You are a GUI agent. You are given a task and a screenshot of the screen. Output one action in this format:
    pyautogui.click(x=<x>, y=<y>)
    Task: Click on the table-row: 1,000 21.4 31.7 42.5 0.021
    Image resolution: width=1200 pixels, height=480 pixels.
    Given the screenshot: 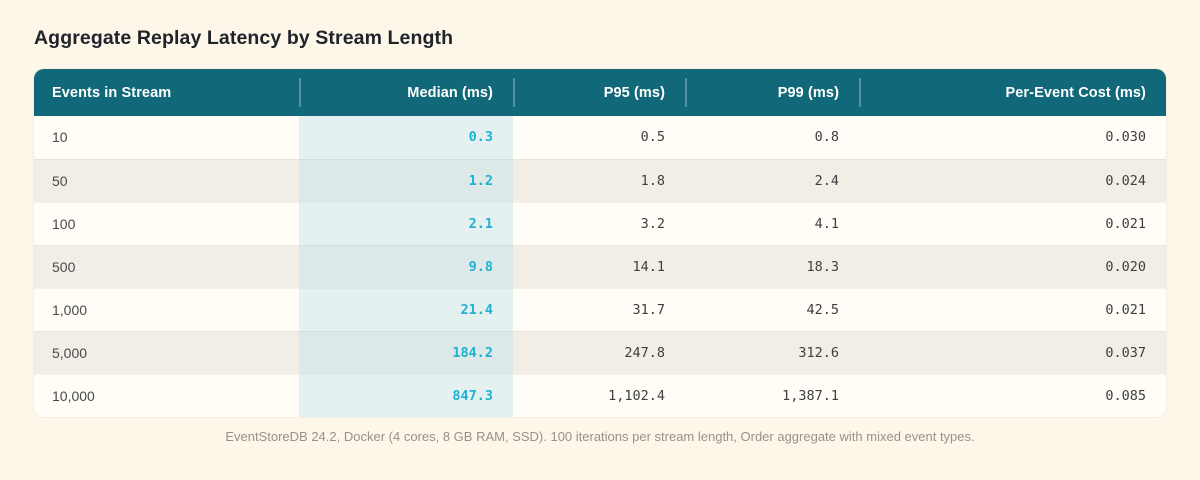 What is the action you would take?
    pyautogui.click(x=600, y=309)
    